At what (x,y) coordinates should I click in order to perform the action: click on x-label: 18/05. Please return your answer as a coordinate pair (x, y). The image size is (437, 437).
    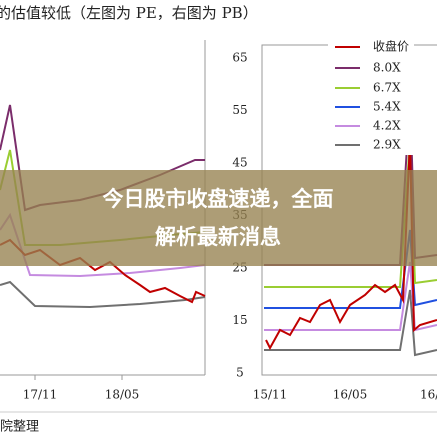
    Looking at the image, I should click on (122, 395).